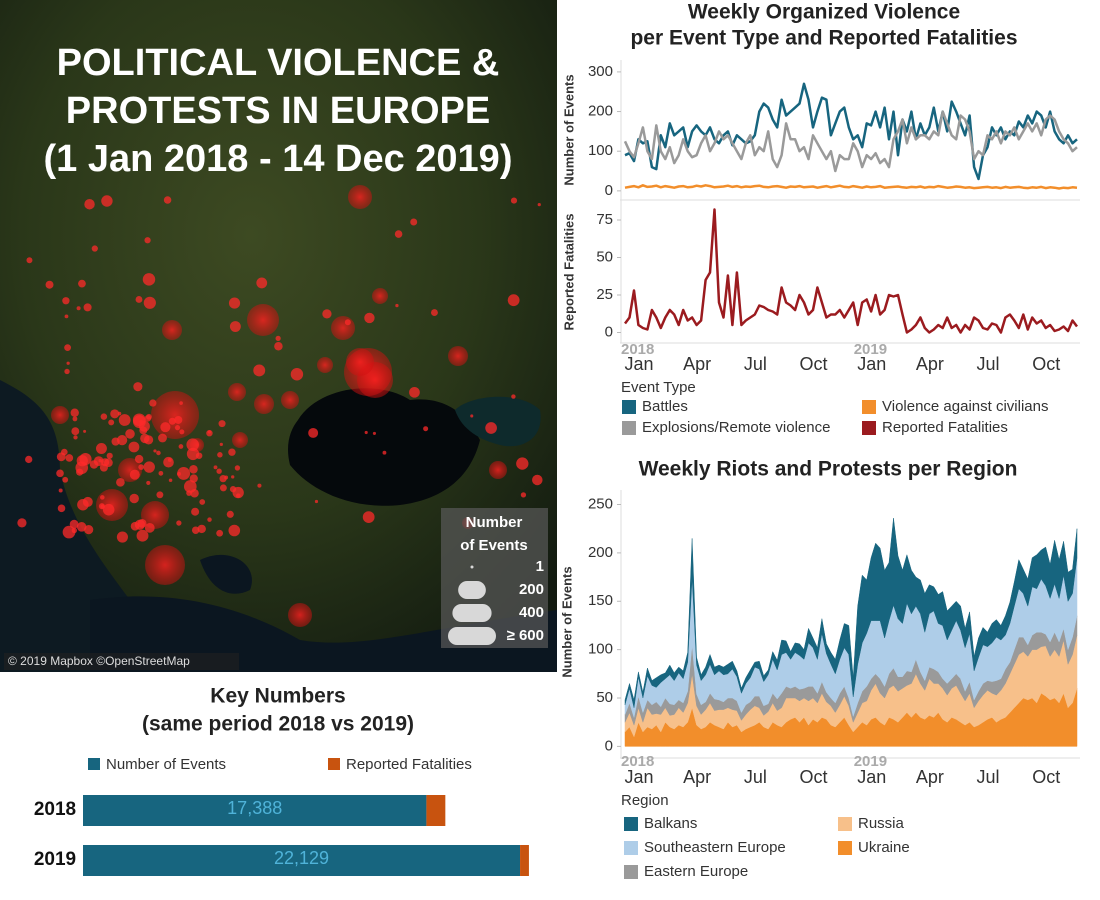 The height and width of the screenshot is (900, 1100). What do you see at coordinates (166, 764) in the screenshot?
I see `legend-label: Number of Events` at bounding box center [166, 764].